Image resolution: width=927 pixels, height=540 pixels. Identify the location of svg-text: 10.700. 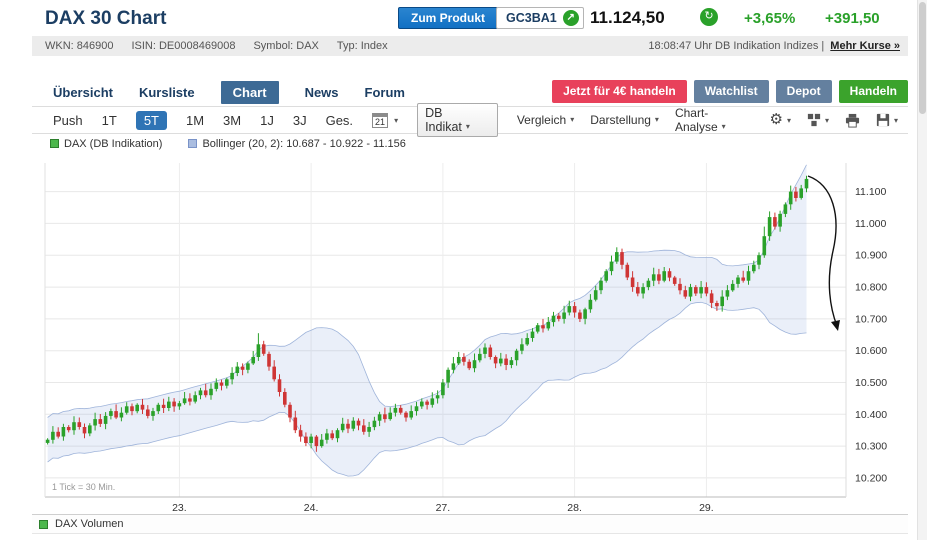
(871, 319).